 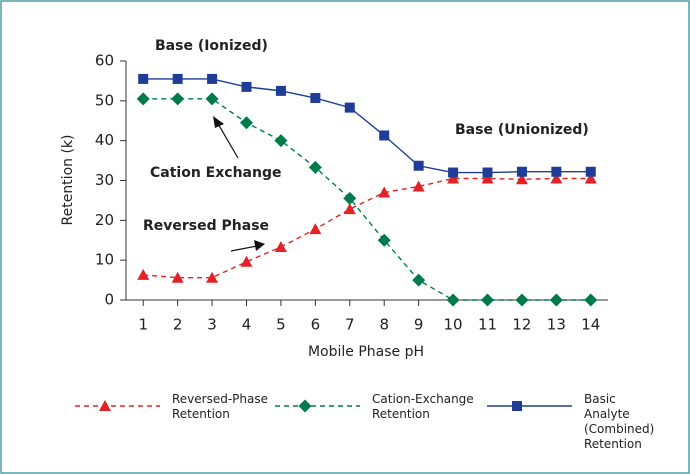 I want to click on y-axis-label: Retention (k), so click(x=68, y=180).